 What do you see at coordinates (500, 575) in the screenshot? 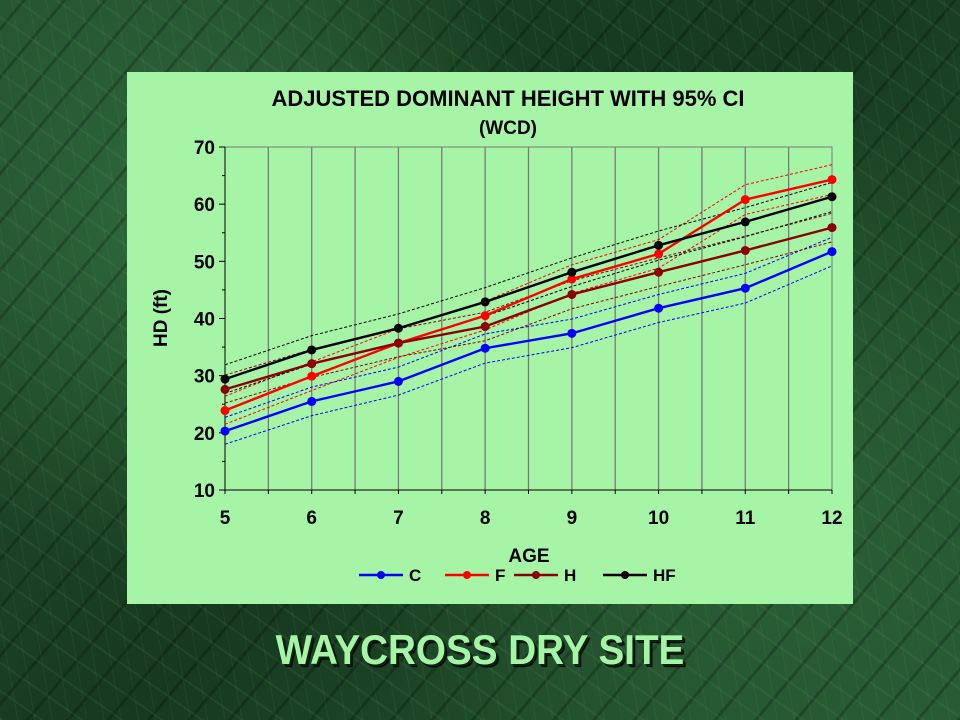
I see `legend-label: F` at bounding box center [500, 575].